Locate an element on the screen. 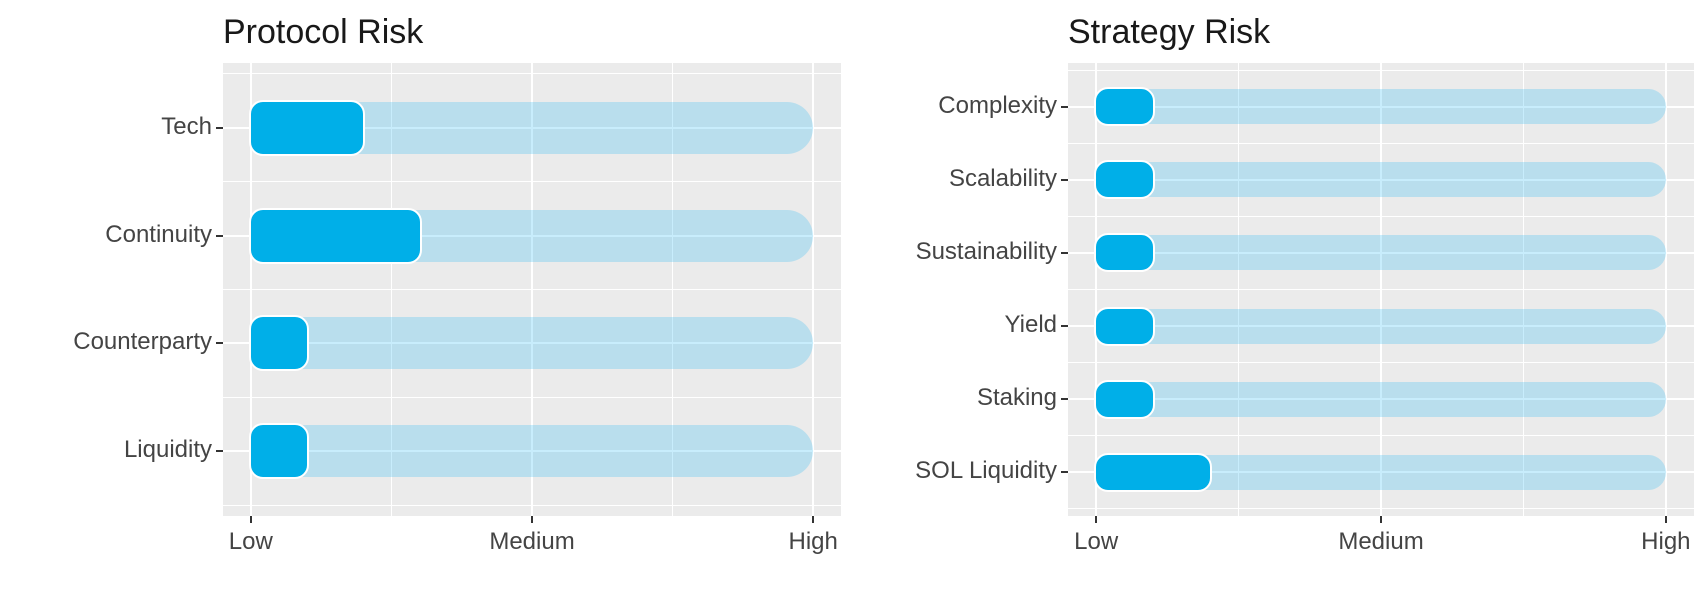  y-axis-label: Counterparty is located at coordinates (142, 342).